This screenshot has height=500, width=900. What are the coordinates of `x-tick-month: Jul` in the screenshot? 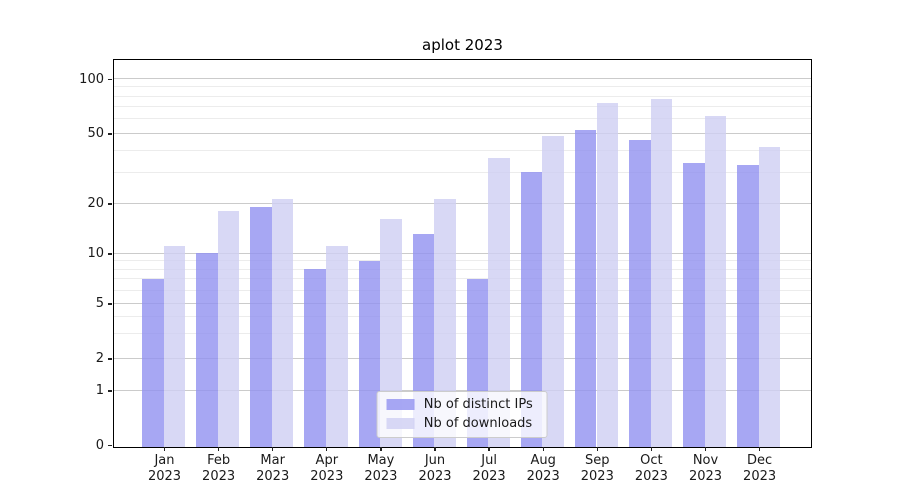 It's located at (489, 460).